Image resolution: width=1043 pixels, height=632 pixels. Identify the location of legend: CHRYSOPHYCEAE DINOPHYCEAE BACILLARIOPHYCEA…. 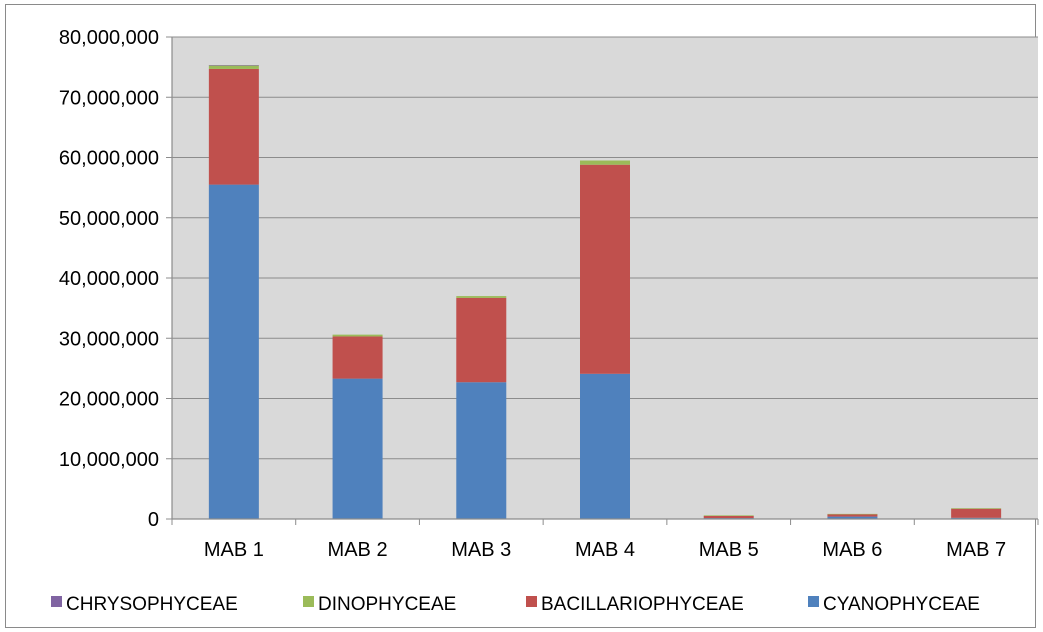
(515, 604).